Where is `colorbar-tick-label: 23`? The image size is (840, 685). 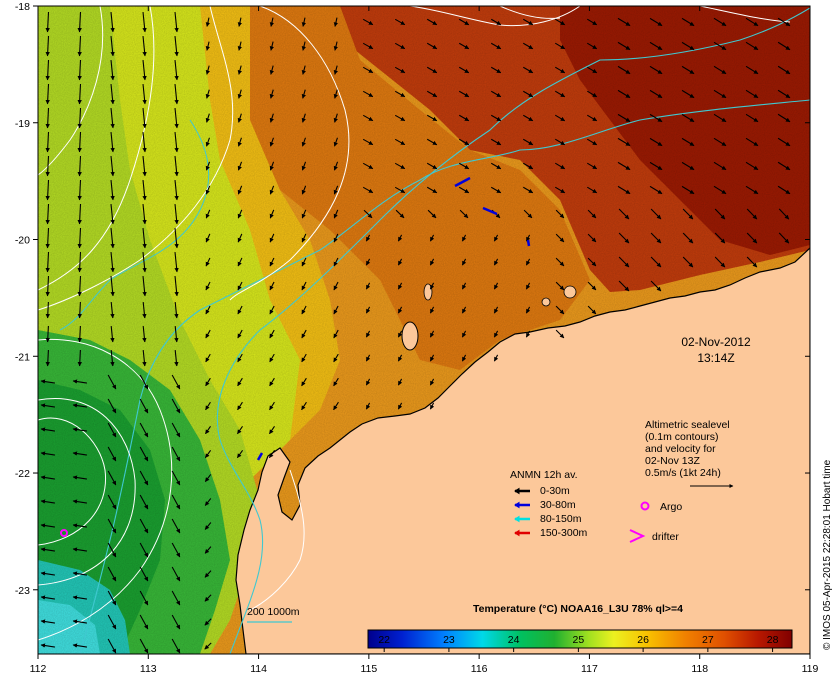 colorbar-tick-label: 23 is located at coordinates (449, 640).